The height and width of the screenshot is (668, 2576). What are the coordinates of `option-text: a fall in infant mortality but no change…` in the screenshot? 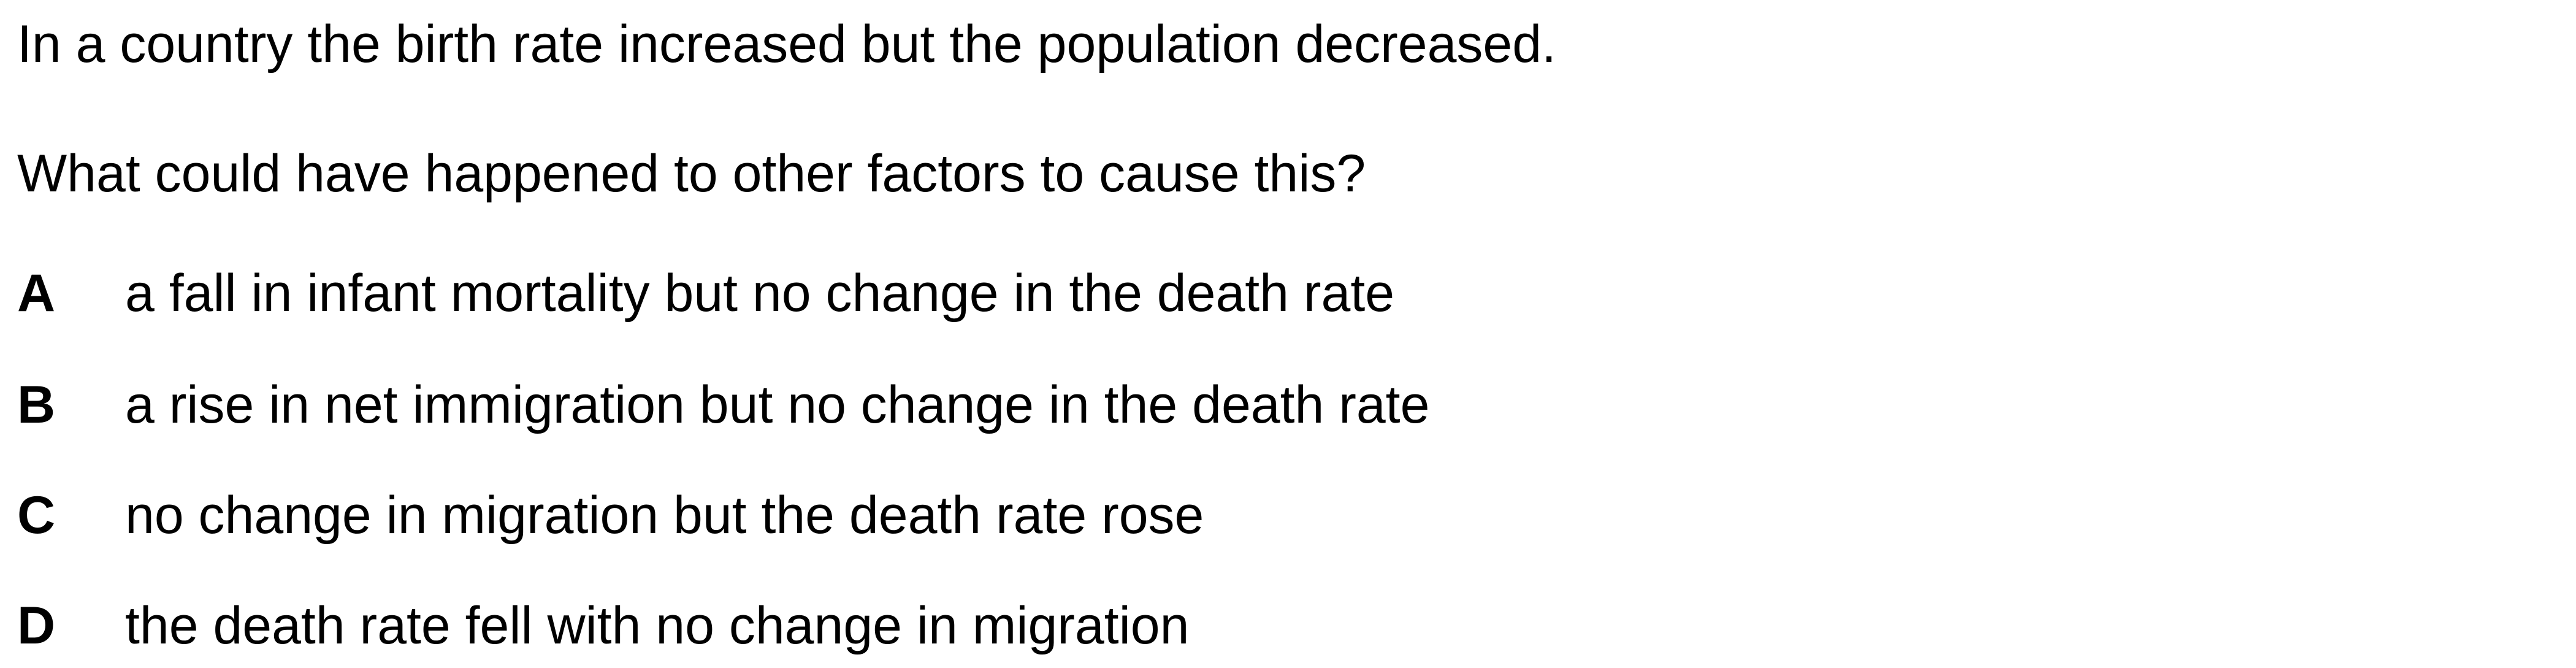 It's located at (760, 293).